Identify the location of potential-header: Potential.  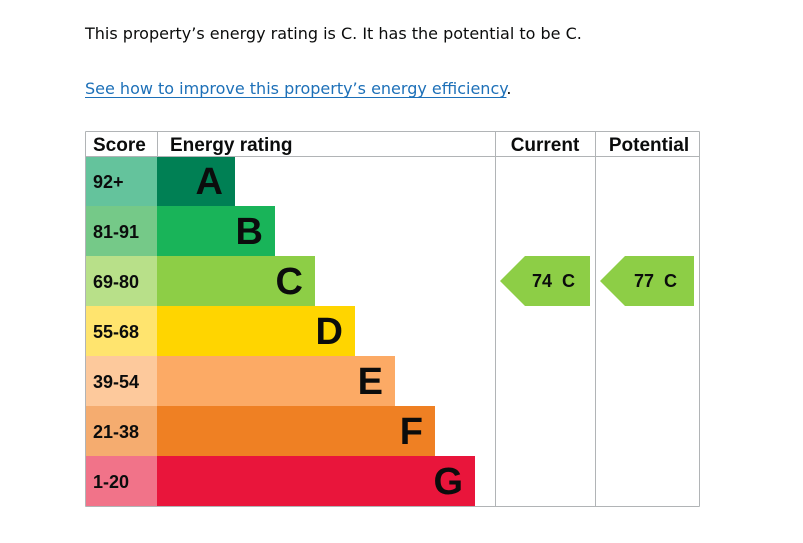
(649, 145).